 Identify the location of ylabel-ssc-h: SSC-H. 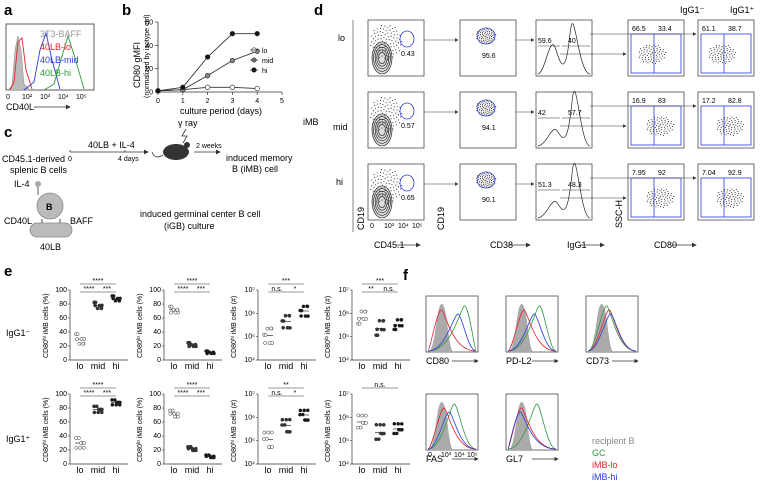
(619, 214).